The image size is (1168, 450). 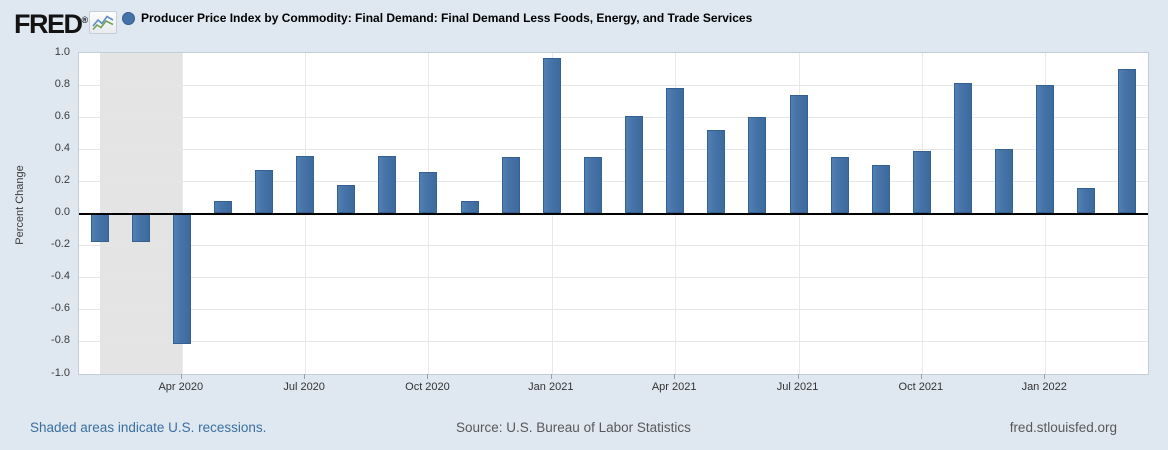 I want to click on fred-site-link: fred.stlouisfed.org, so click(x=1063, y=427).